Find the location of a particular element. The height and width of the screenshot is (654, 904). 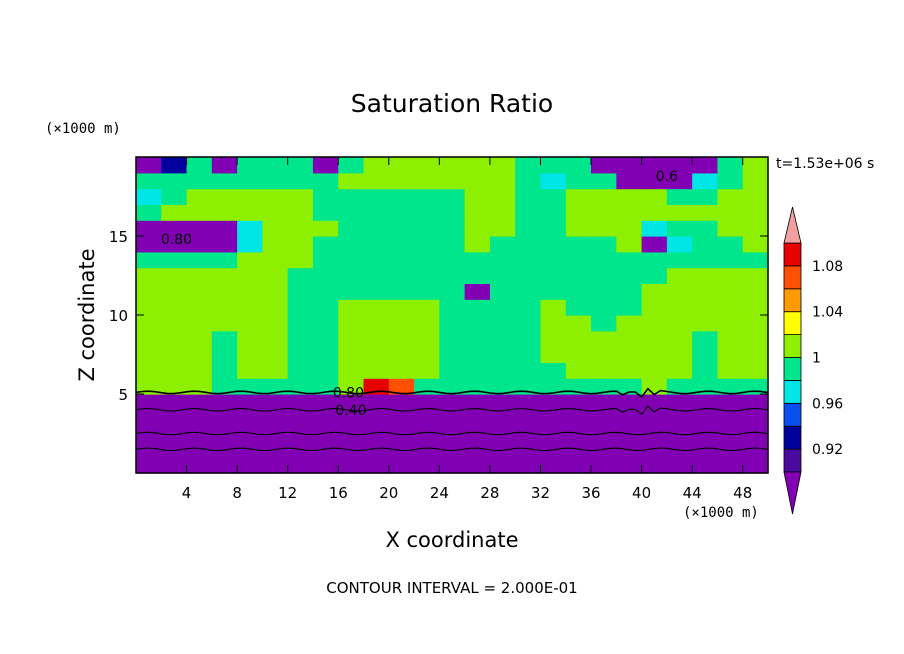

x-tick-label: 36 is located at coordinates (590, 493).